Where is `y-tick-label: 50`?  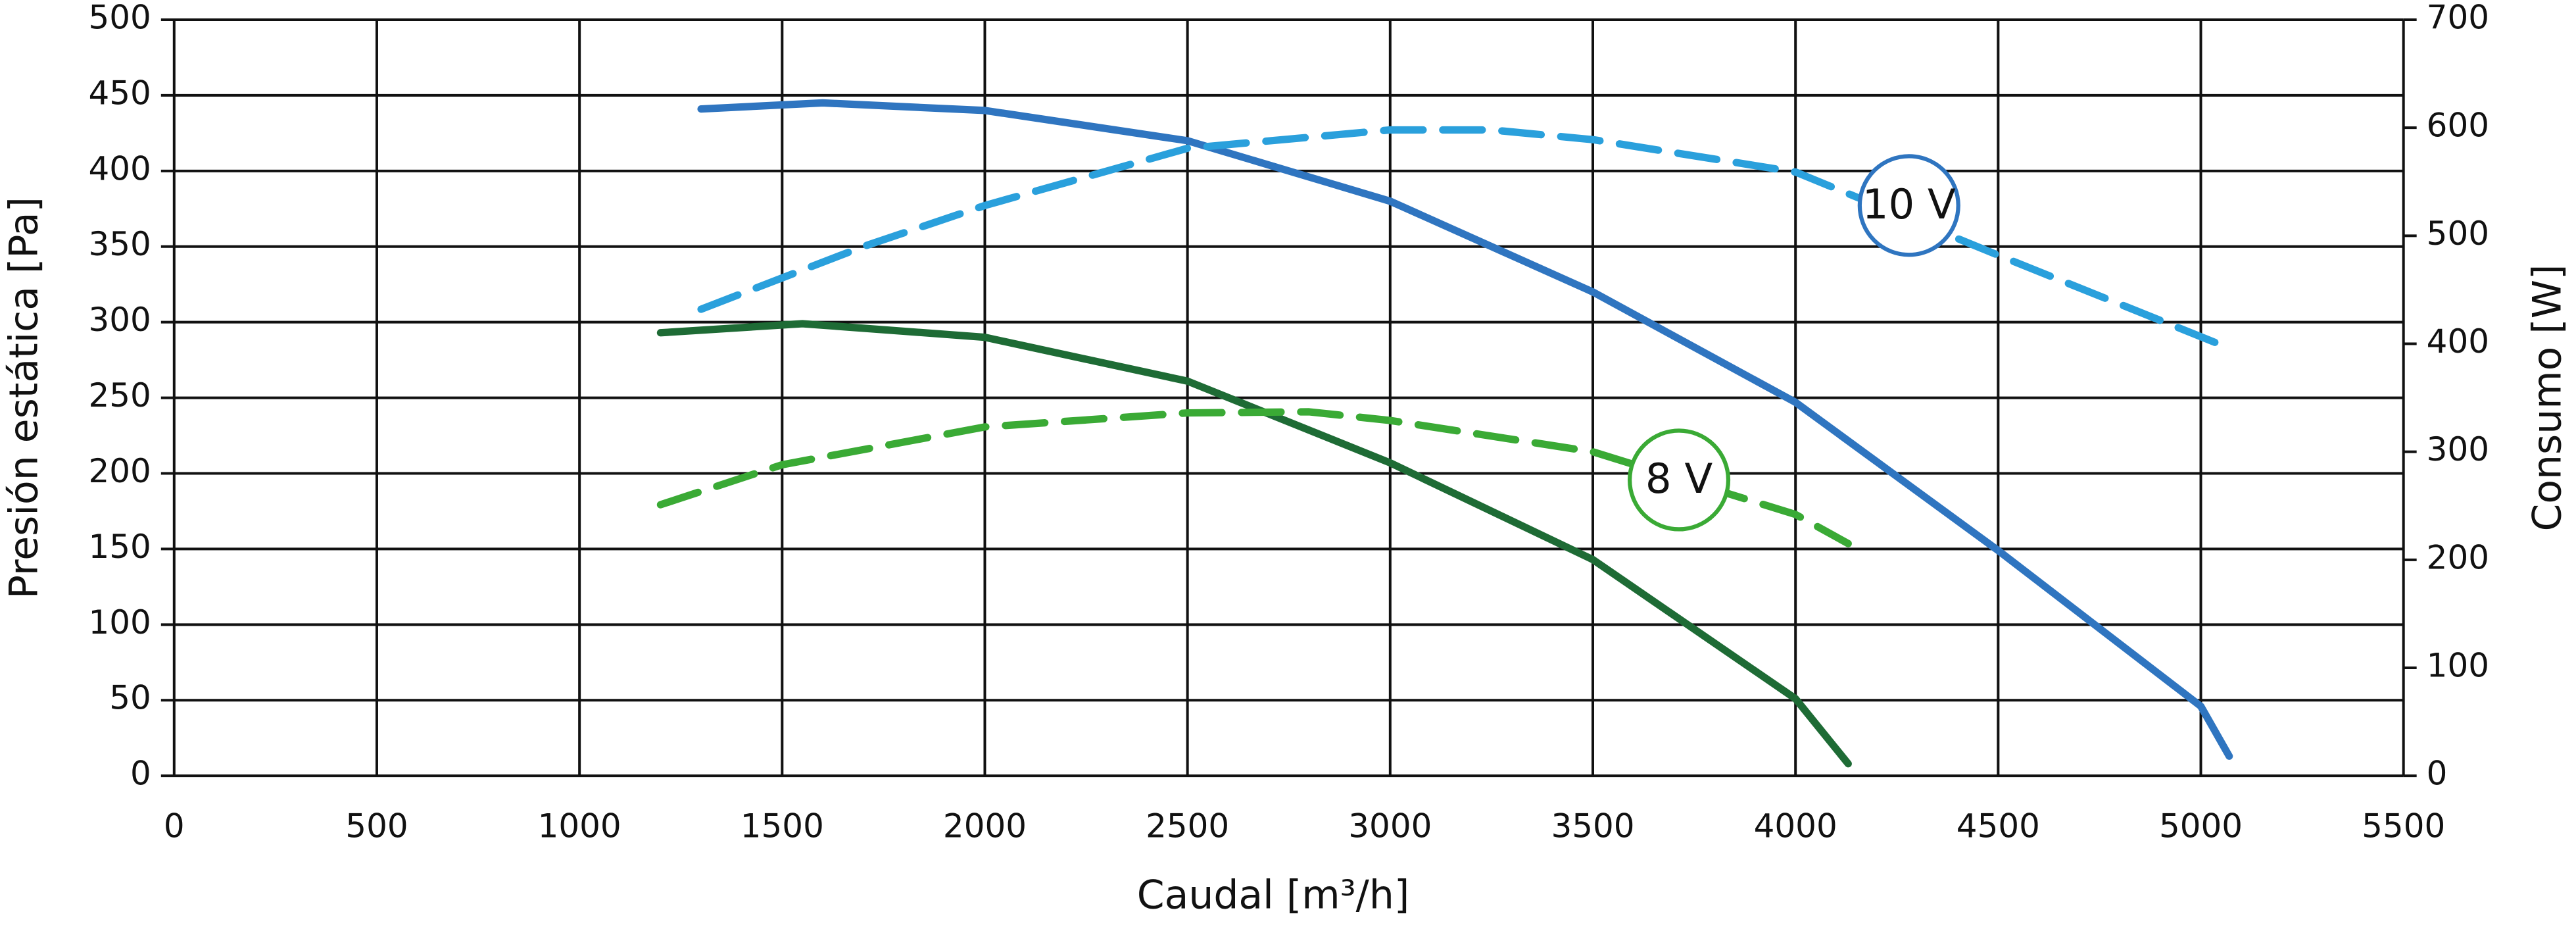 y-tick-label: 50 is located at coordinates (130, 698).